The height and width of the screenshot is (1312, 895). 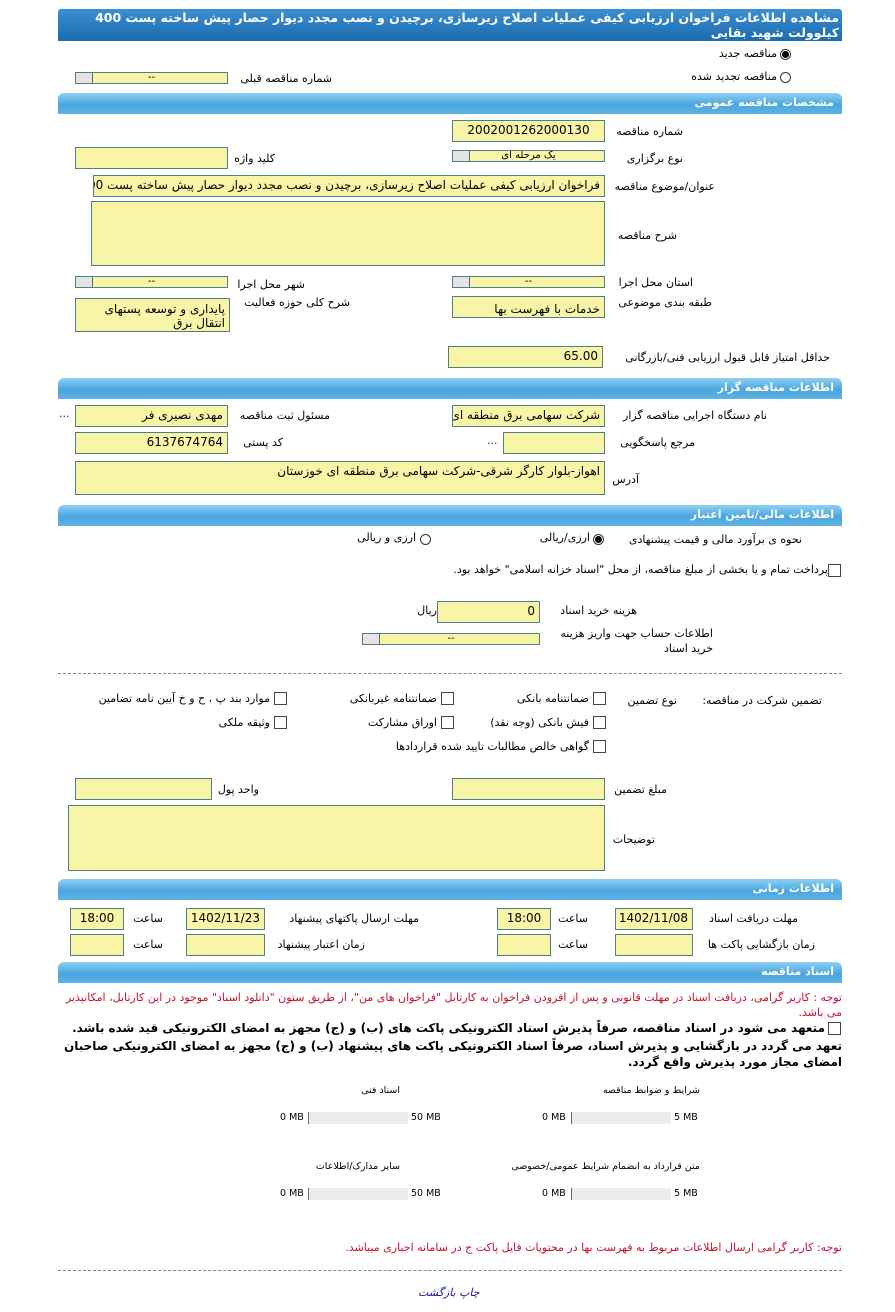 What do you see at coordinates (524, 919) in the screenshot?
I see `receive-time-field: 18:00` at bounding box center [524, 919].